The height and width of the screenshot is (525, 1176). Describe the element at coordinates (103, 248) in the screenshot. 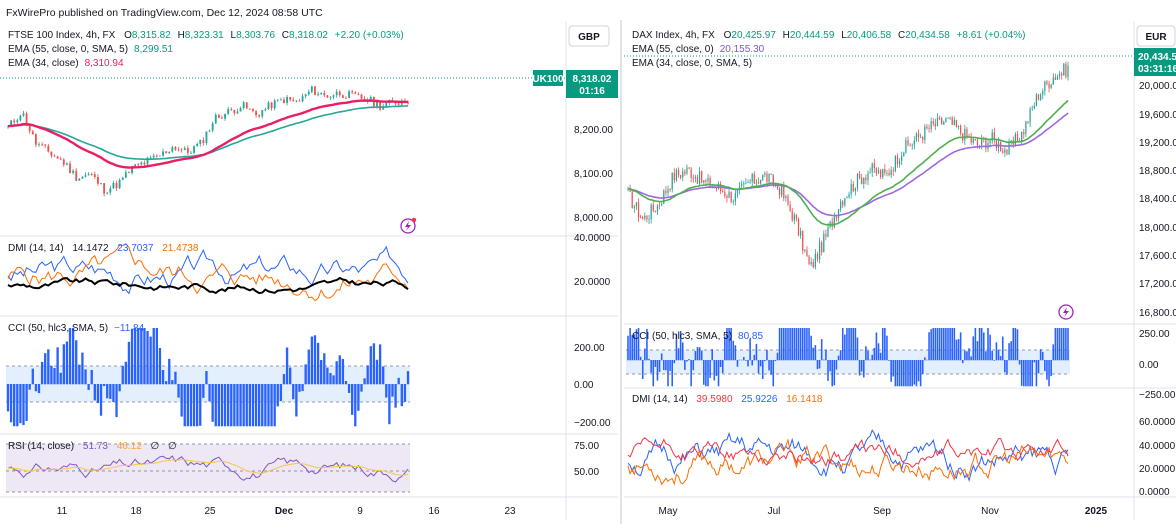

I see `ftse-dmi-legend: DMI (14, 14) 14.1472 23.7037 21.4738` at that location.